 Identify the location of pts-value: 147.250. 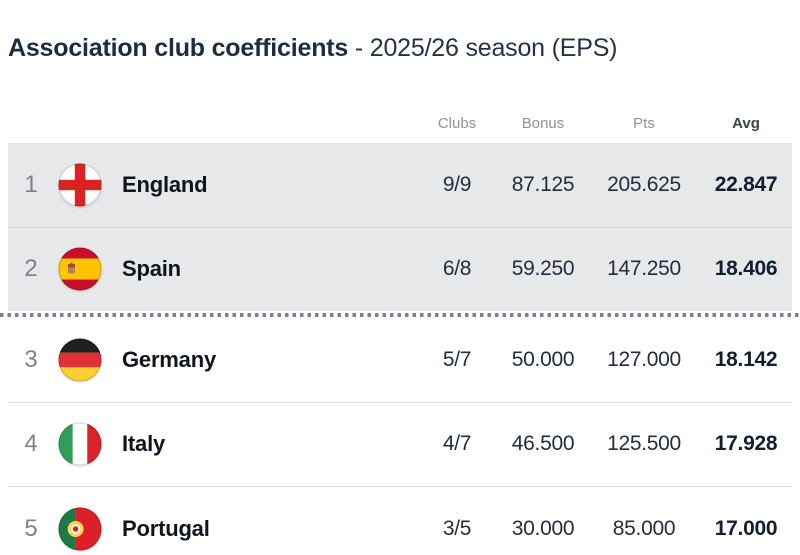
(644, 269).